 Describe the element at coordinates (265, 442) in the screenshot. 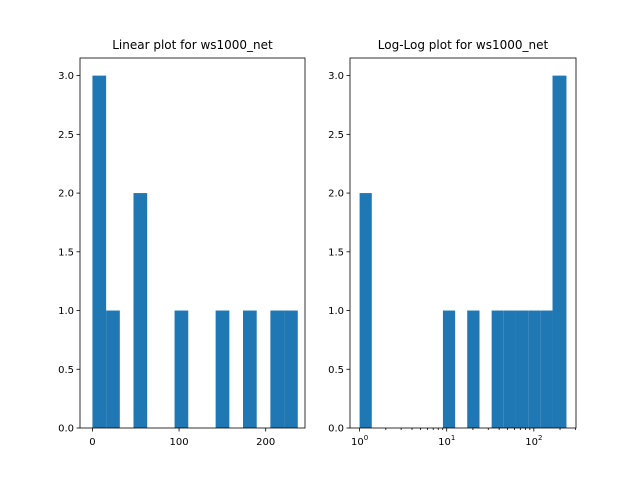

I see `linear-plot-xtick-label: 200` at that location.